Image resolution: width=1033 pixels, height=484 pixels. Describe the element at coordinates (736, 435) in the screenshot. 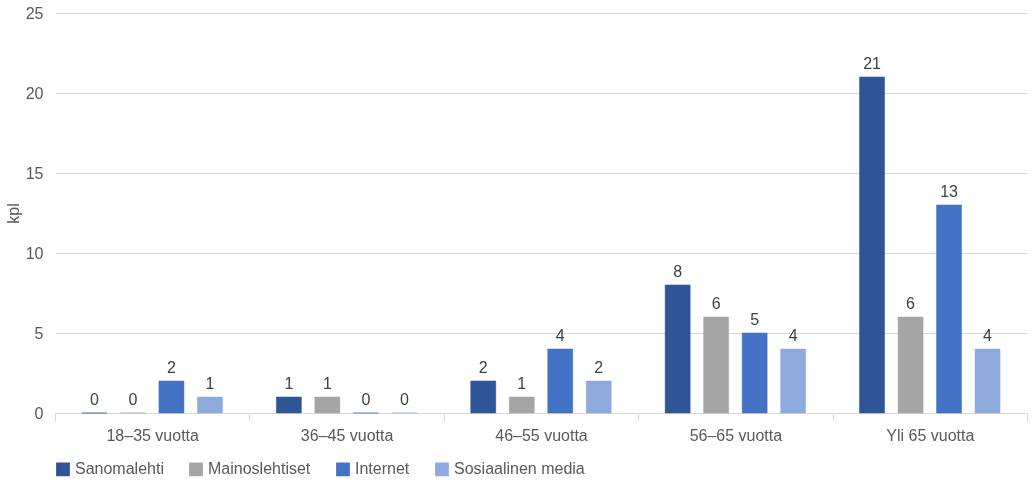

I see `x-tick-label: 56–65 vuotta` at that location.